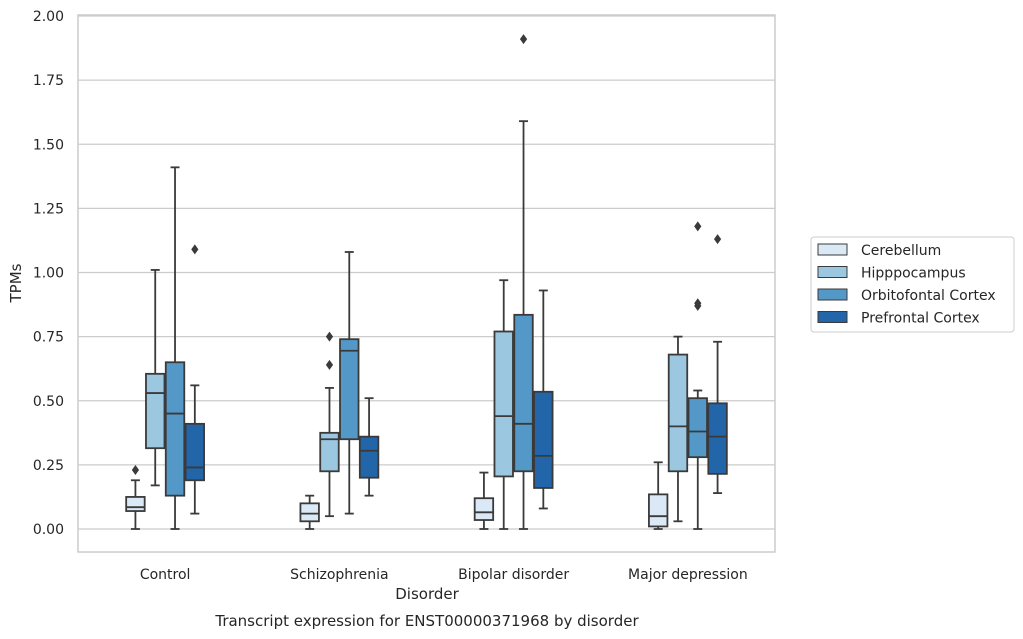  I want to click on legend-label: Orbitofontal Cortex, so click(928, 296).